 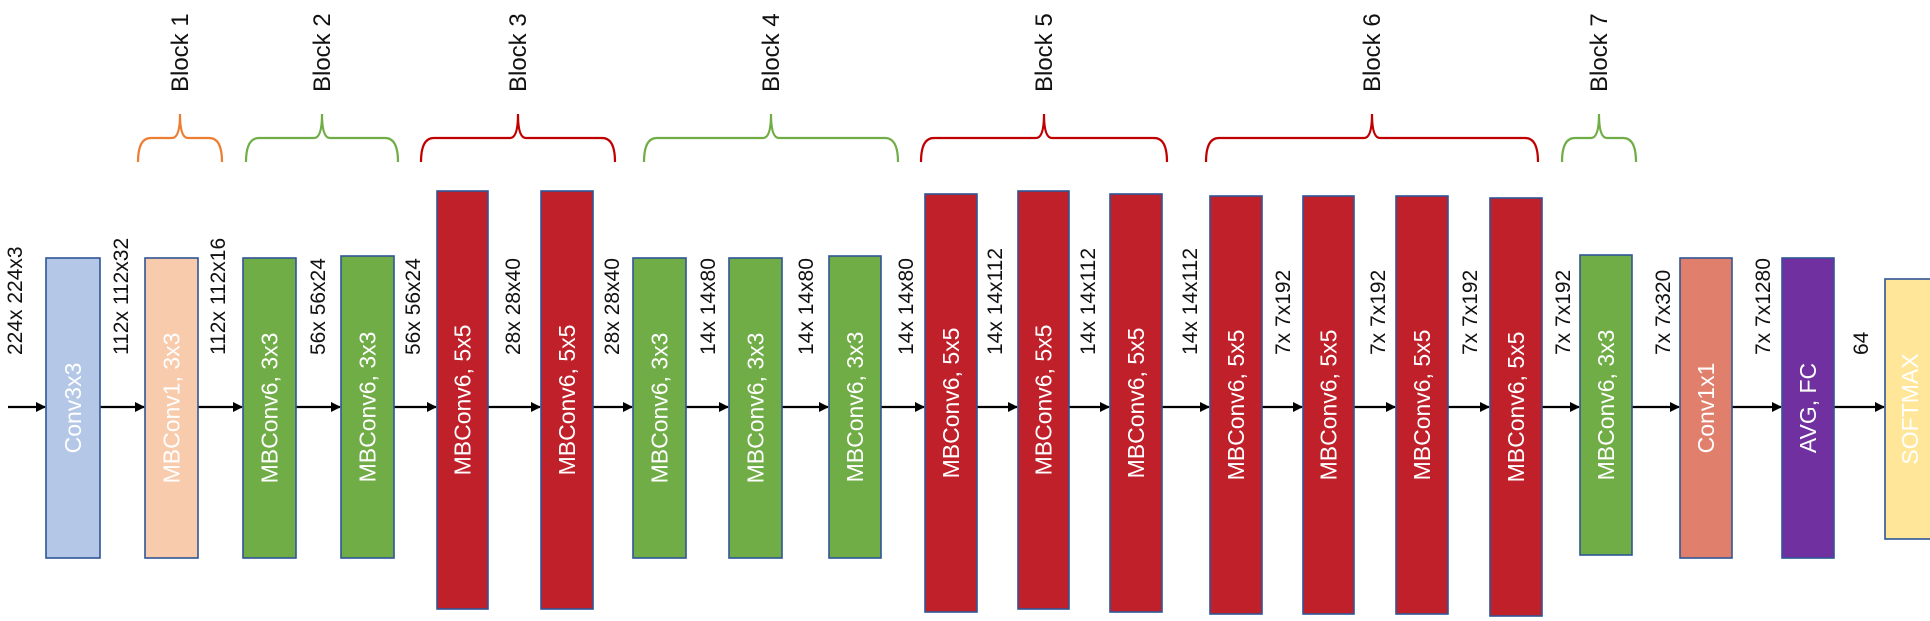 I want to click on layer-13-label: MBConv6, 5x5, so click(x=1236, y=405).